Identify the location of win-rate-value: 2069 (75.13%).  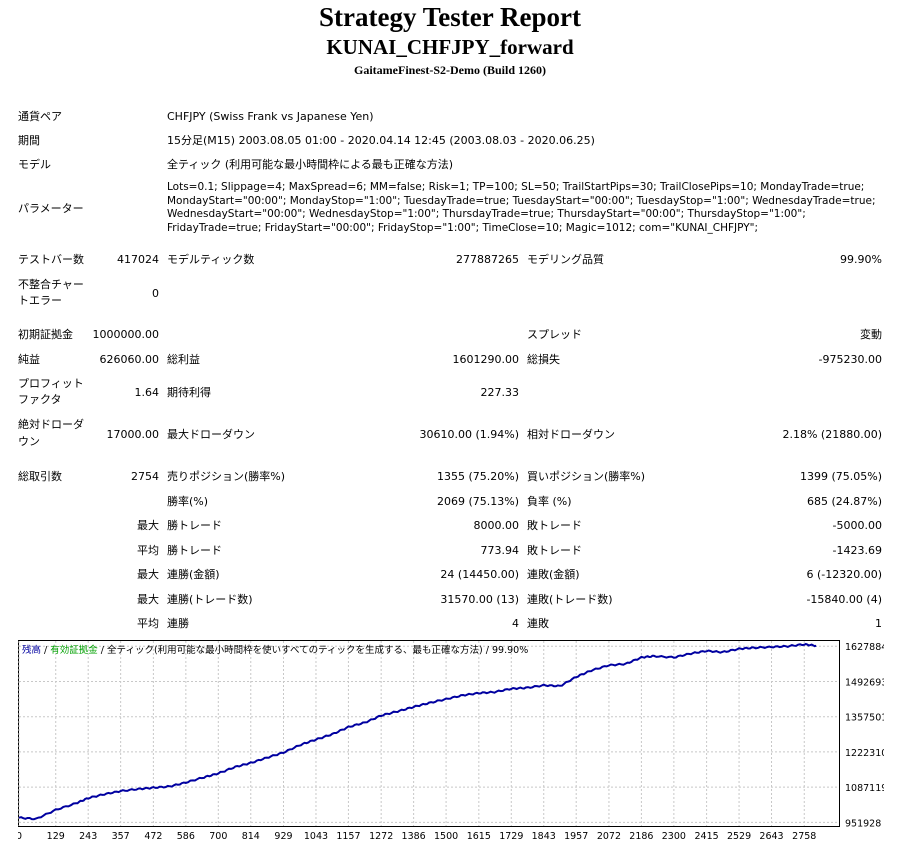
(477, 501).